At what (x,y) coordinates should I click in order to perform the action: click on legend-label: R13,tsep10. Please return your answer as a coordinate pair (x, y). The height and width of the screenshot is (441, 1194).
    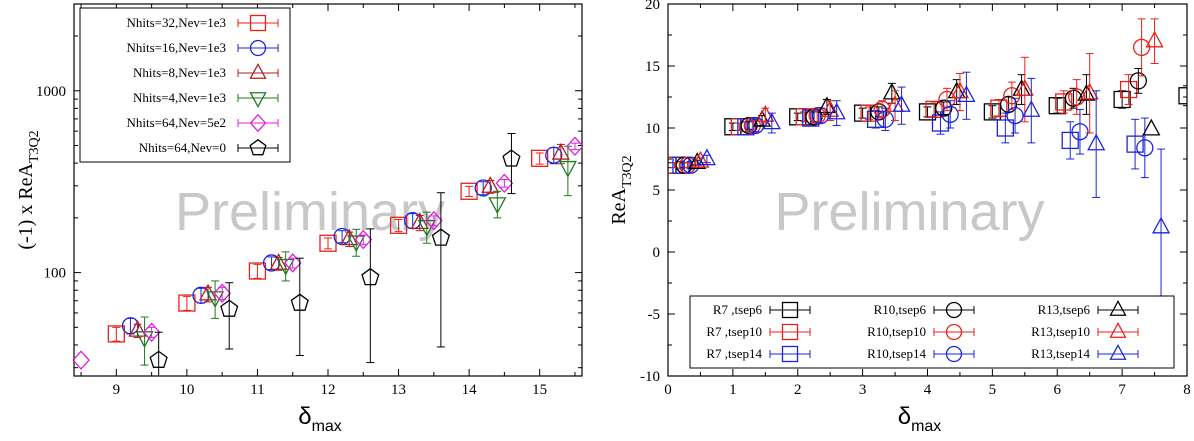
    Looking at the image, I should click on (1060, 331).